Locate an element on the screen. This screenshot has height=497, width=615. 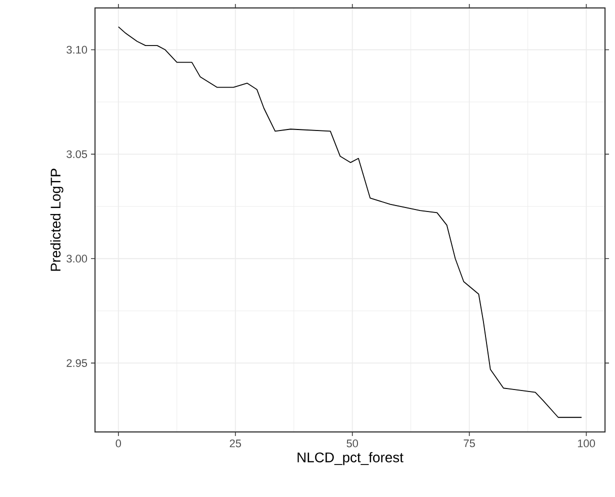
x-tick-label: 0 is located at coordinates (119, 444).